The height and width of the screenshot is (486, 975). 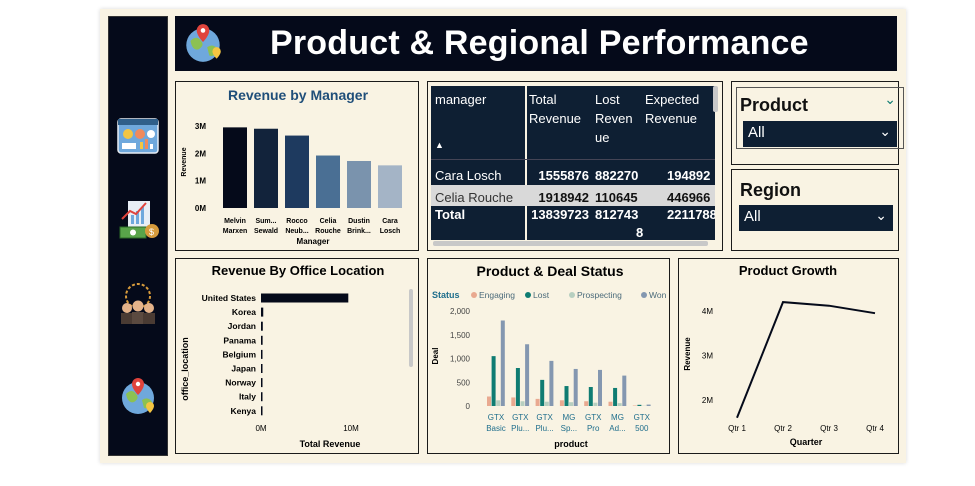 What do you see at coordinates (549, 271) in the screenshot?
I see `chart-title: Product & Deal Status` at bounding box center [549, 271].